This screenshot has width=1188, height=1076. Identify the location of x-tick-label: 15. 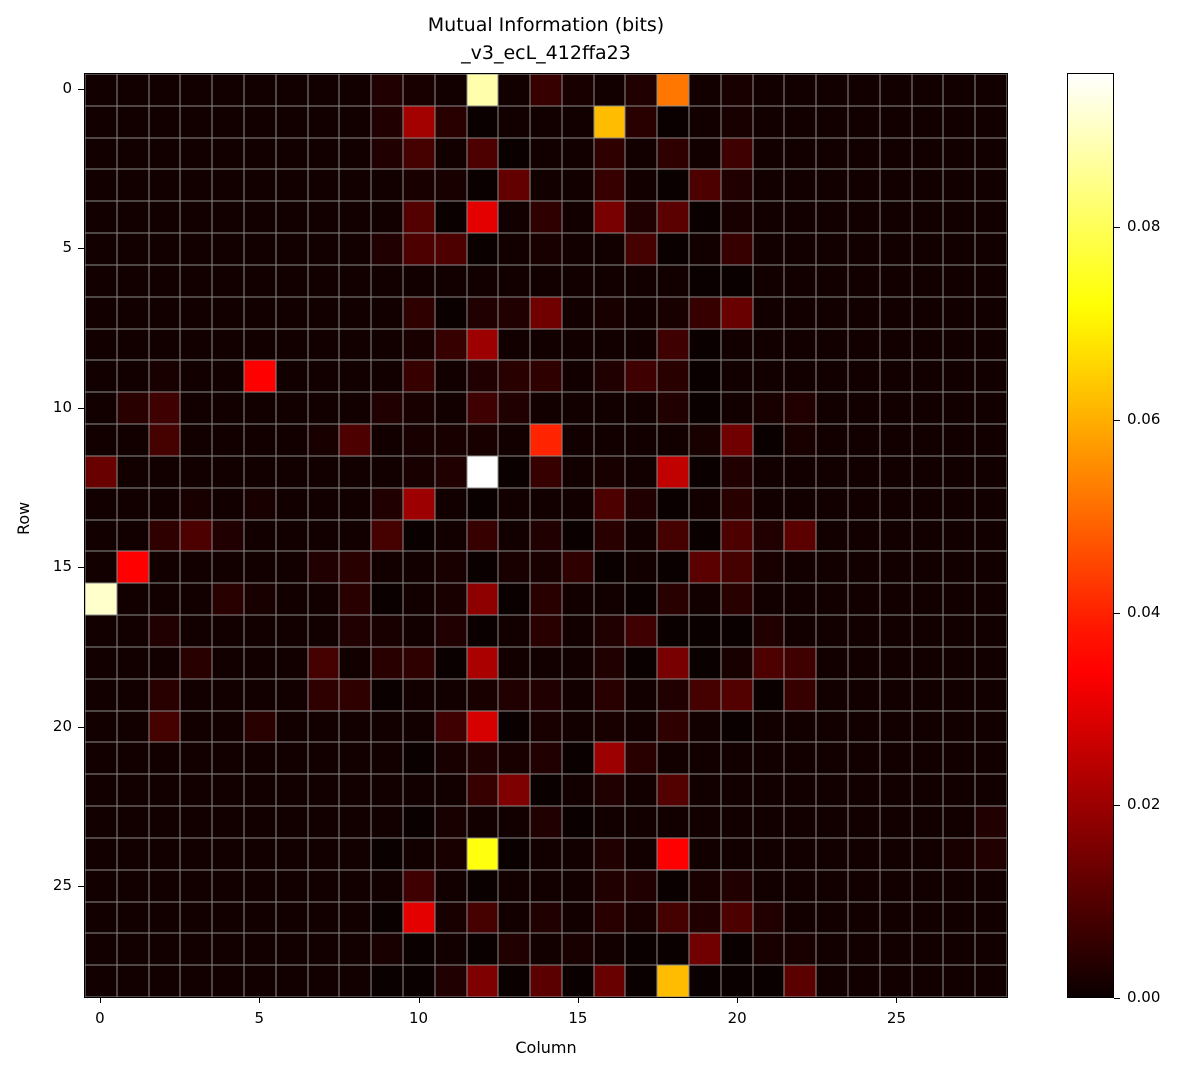
(578, 1018).